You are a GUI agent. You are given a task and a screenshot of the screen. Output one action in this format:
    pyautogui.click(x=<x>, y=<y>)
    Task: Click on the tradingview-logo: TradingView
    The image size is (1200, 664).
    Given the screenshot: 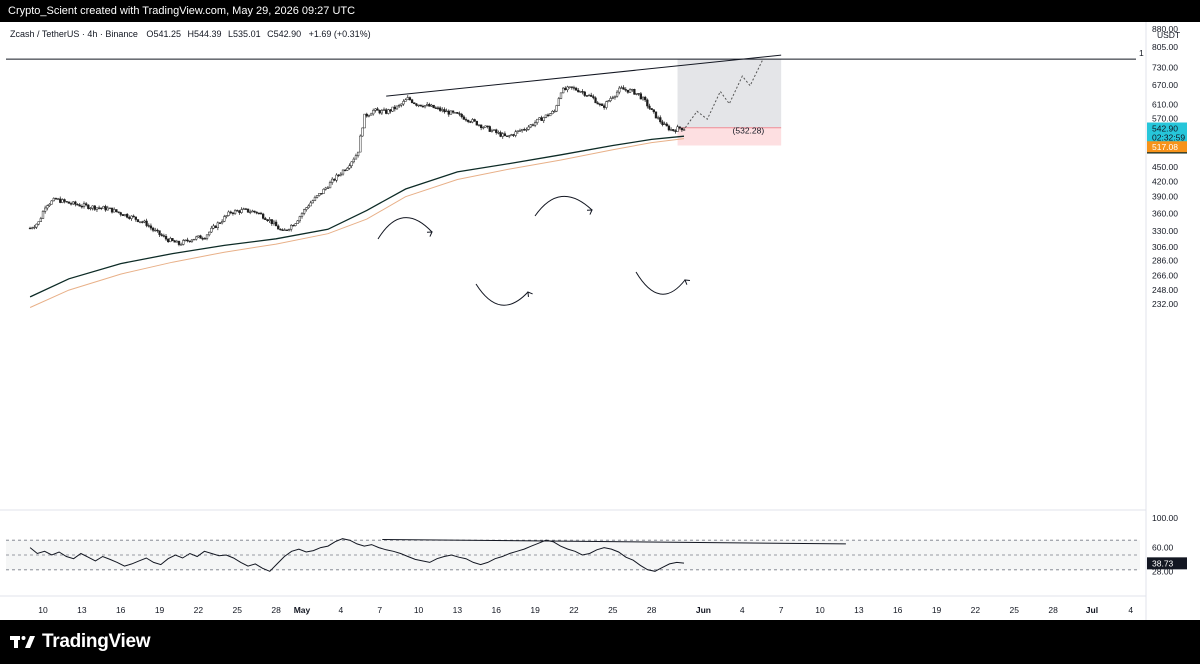 What is the action you would take?
    pyautogui.click(x=80, y=641)
    